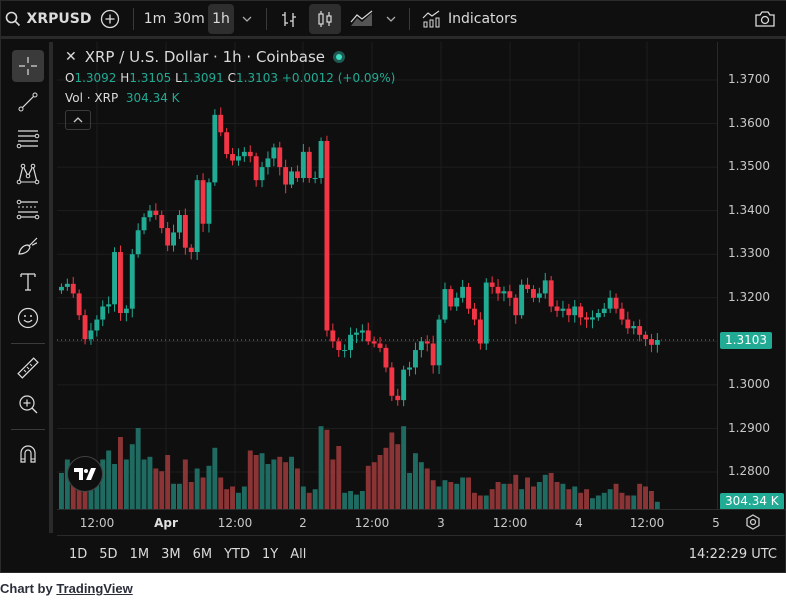  Describe the element at coordinates (13, 19) in the screenshot. I see `search-icon` at that location.